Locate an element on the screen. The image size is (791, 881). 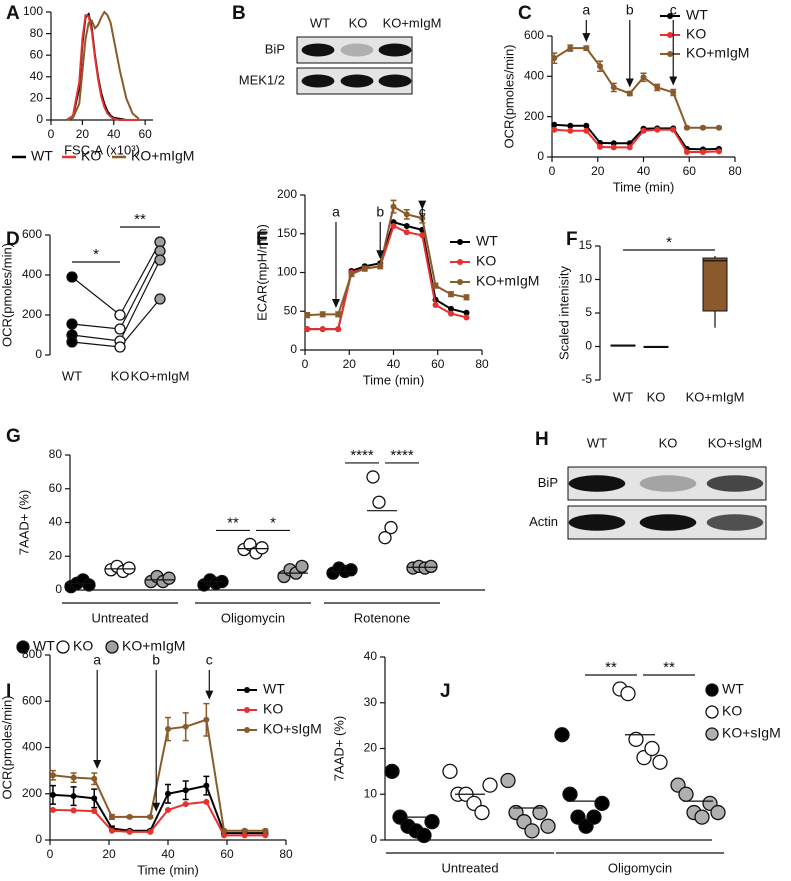
row-label: Actin is located at coordinates (543, 521).